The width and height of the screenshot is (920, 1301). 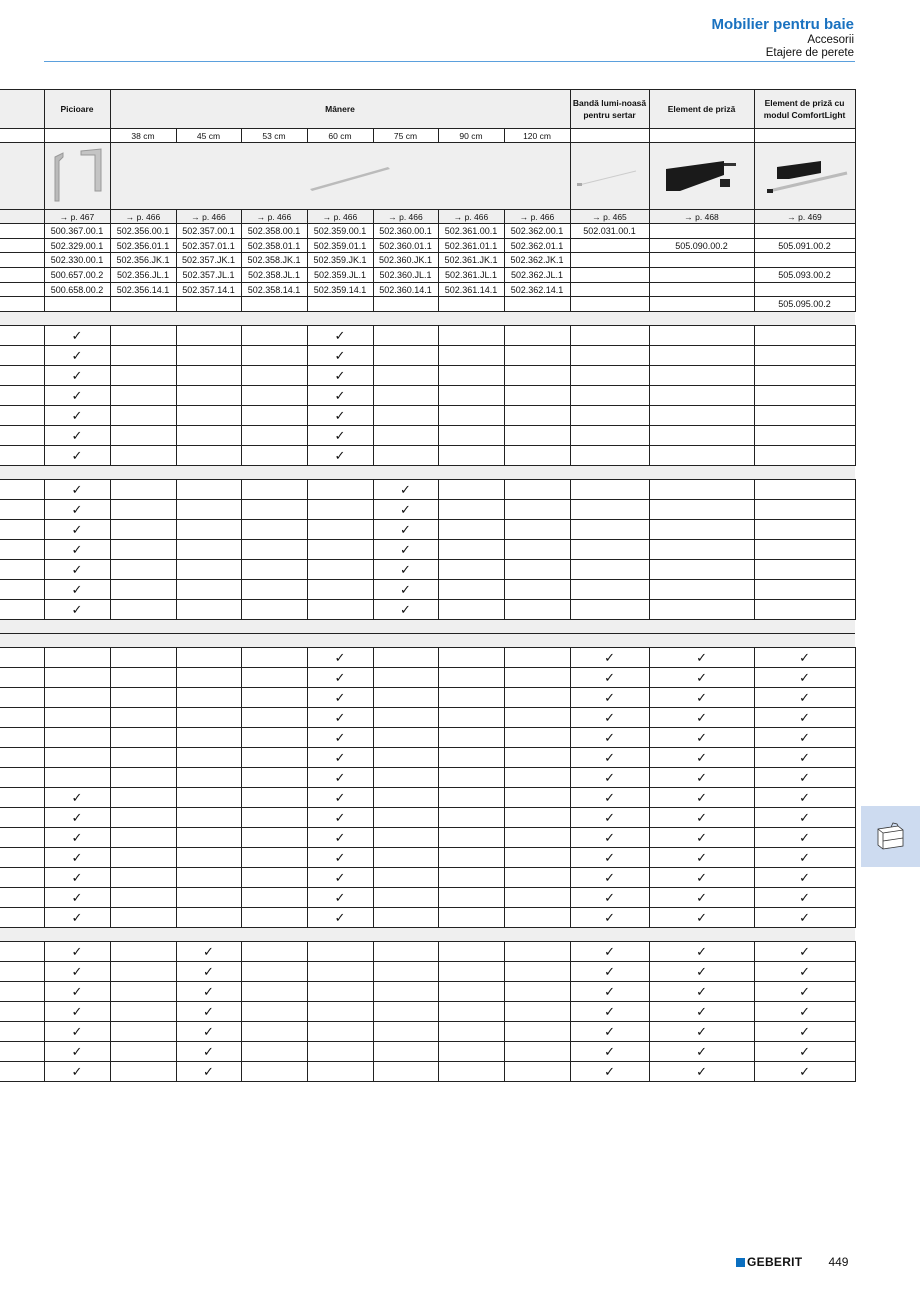 What do you see at coordinates (890, 836) in the screenshot?
I see `category-tab` at bounding box center [890, 836].